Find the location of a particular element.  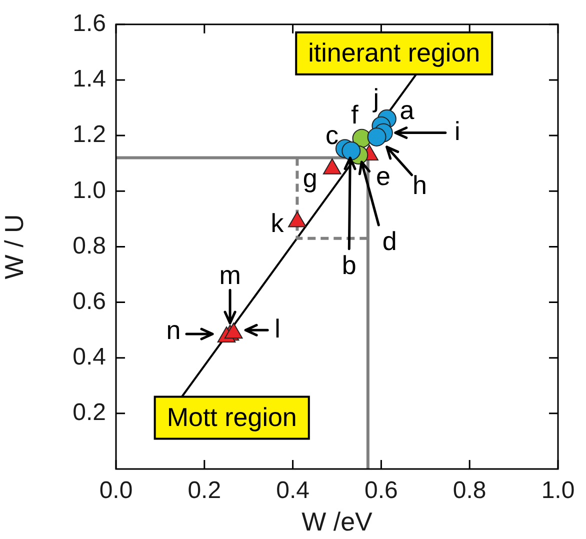

annotation: n is located at coordinates (173, 330).